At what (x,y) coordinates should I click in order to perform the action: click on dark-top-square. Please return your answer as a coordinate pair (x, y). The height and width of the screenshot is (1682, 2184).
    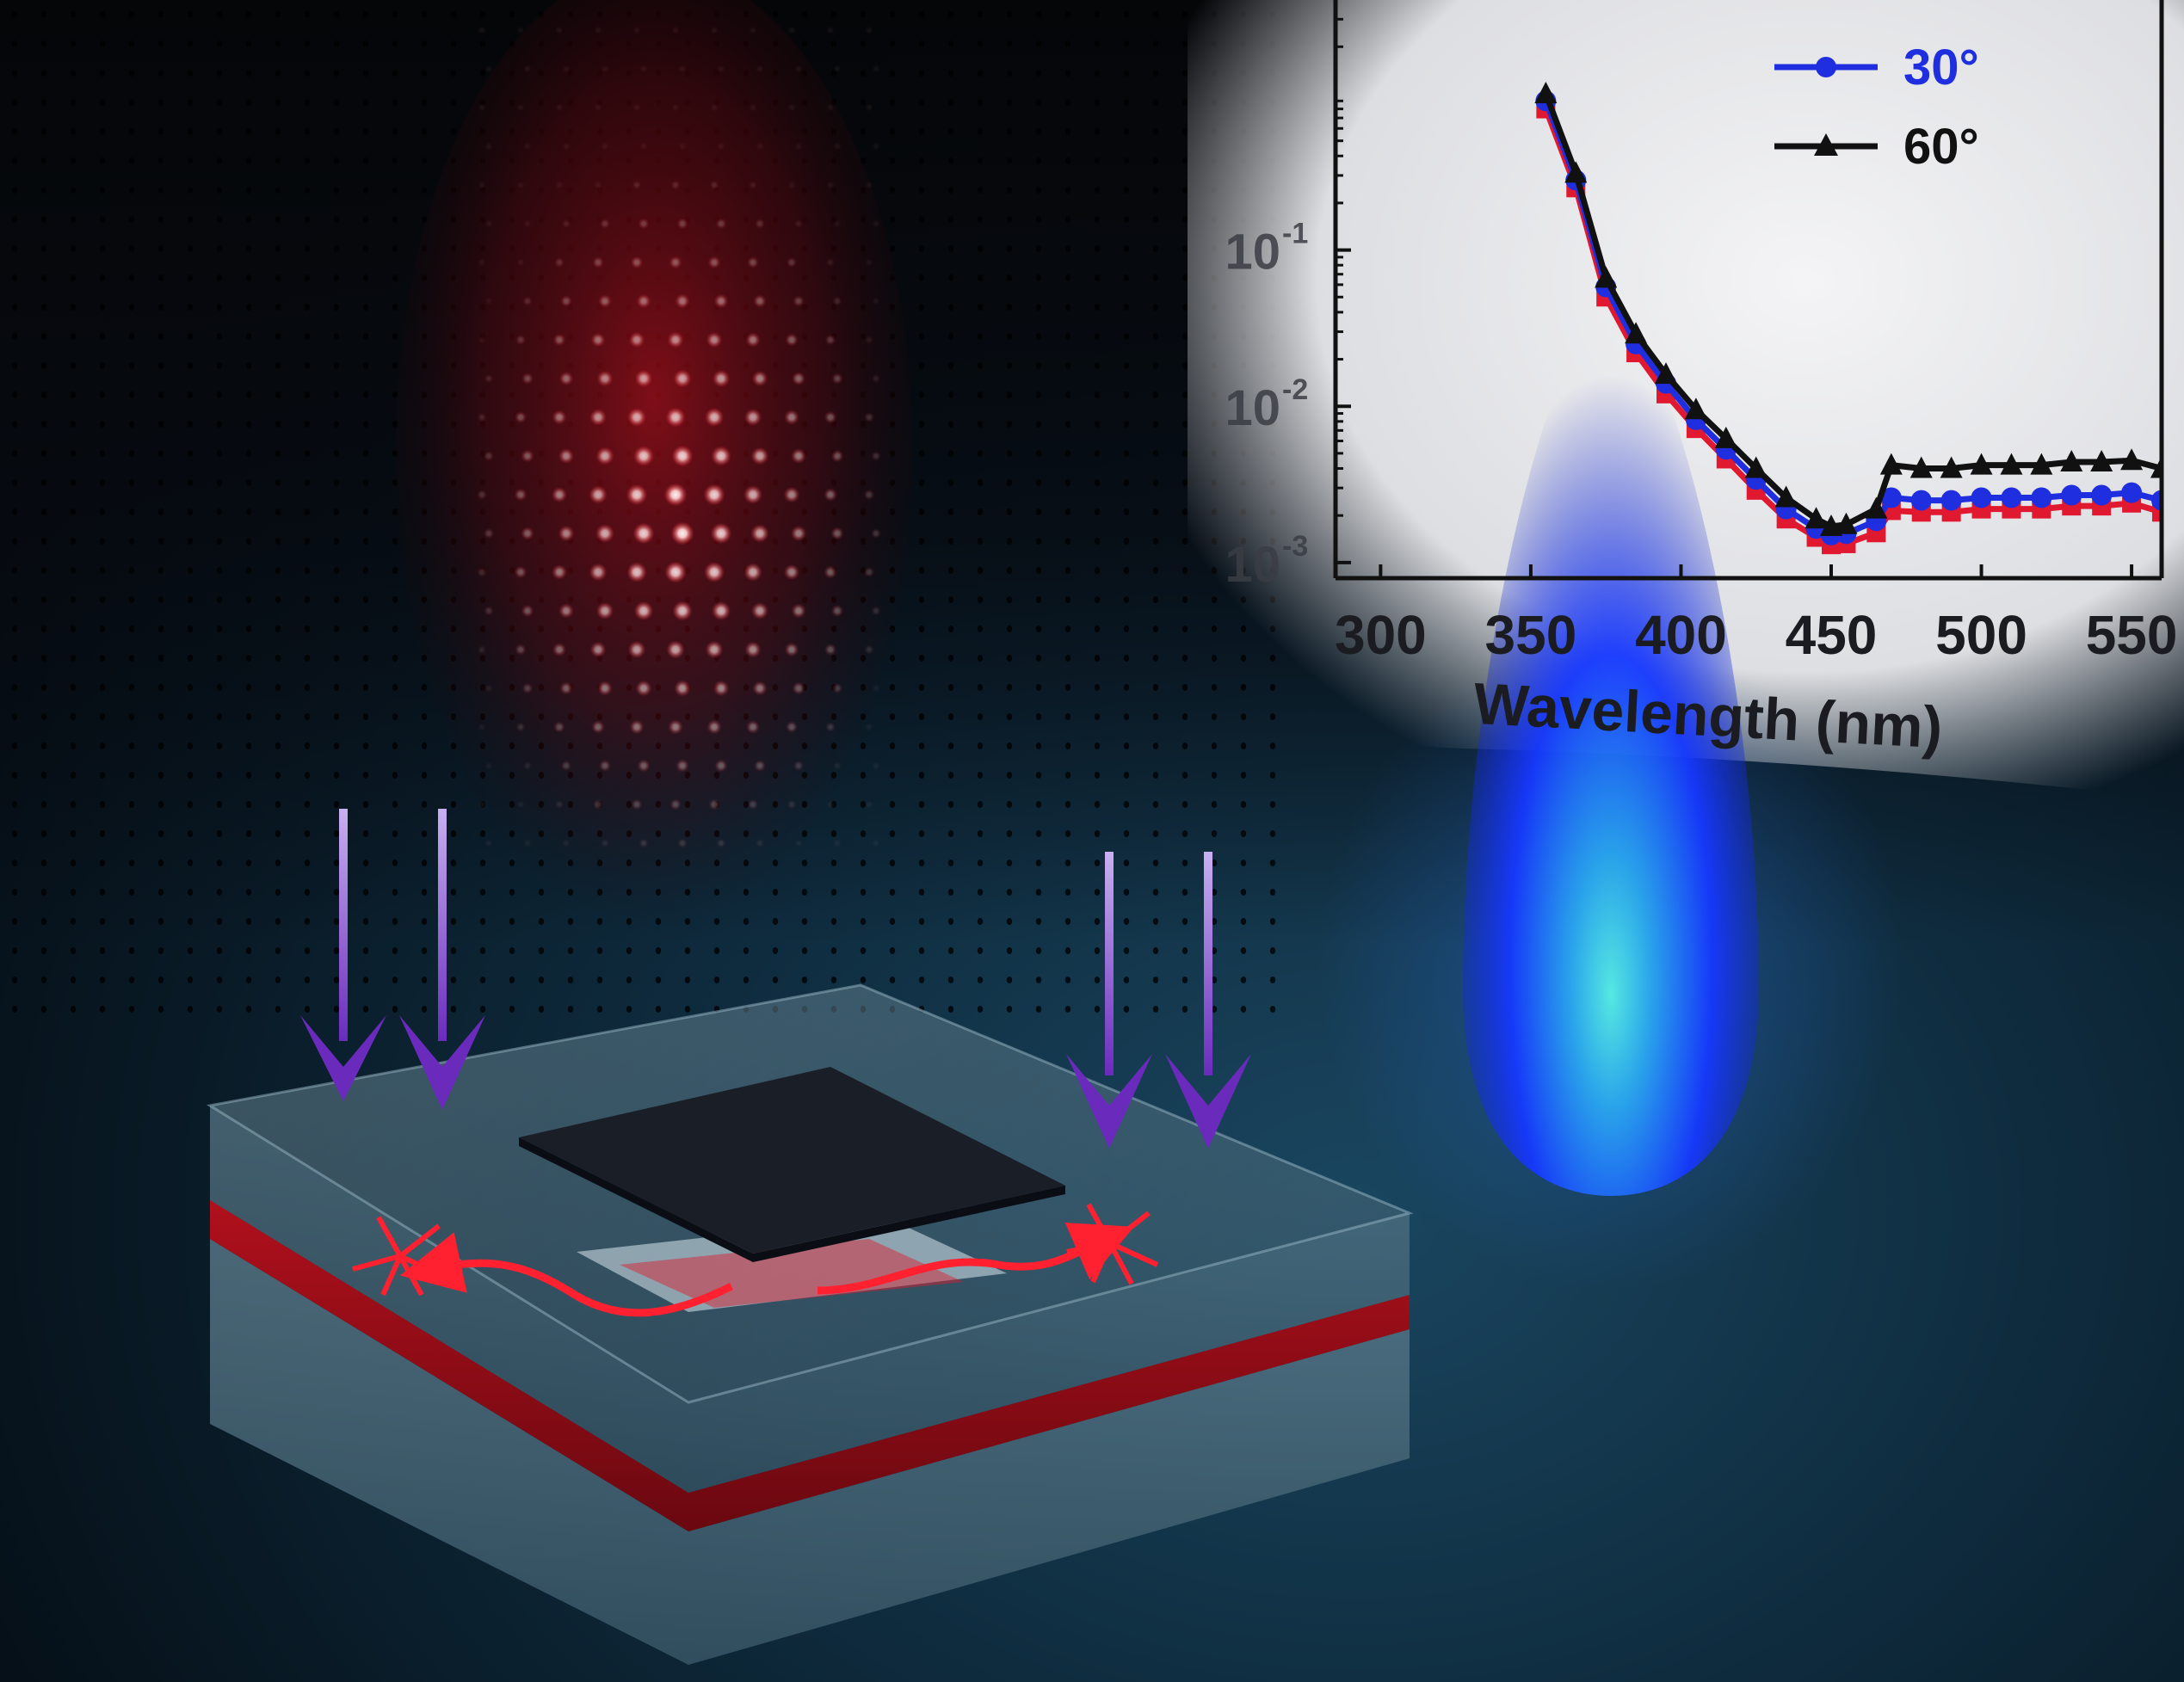
    Looking at the image, I should click on (792, 1160).